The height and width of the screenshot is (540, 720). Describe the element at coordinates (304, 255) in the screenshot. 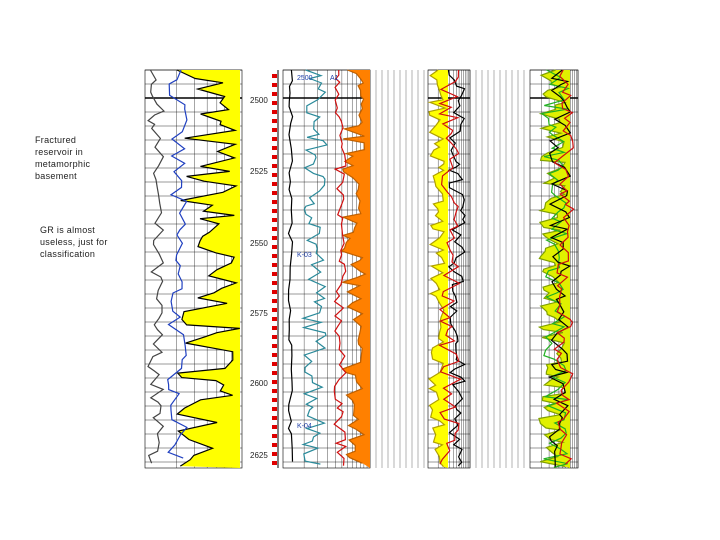

I see `curve-label-mid: K-03` at that location.